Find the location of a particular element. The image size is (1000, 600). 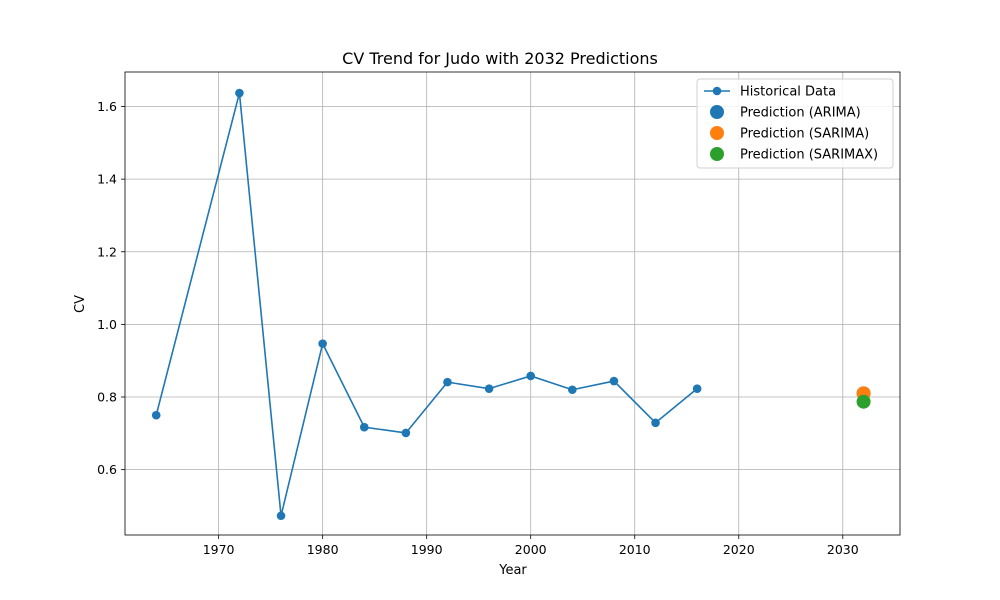

prediction-sarimax-point is located at coordinates (863, 401).